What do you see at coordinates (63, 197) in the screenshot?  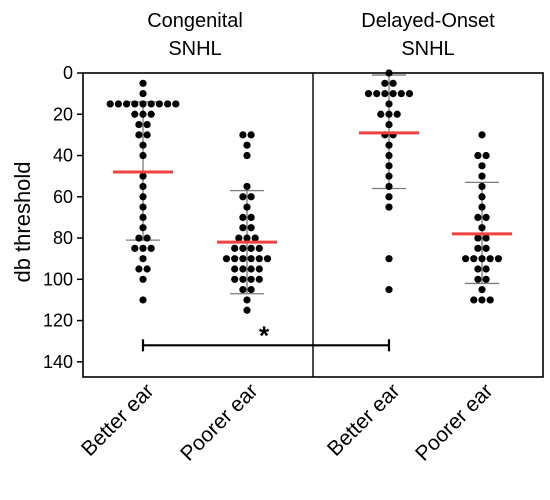 I see `y-tick-label: 60` at bounding box center [63, 197].